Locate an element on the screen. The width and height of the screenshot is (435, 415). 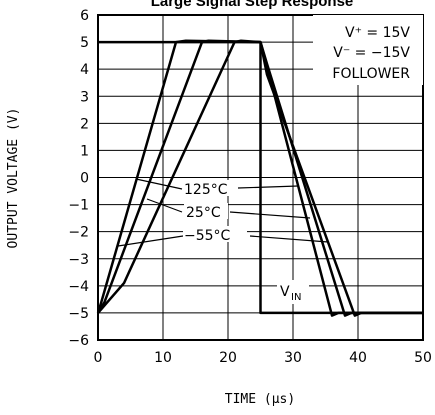
y-tick-label: 4 is located at coordinates (84, 70).